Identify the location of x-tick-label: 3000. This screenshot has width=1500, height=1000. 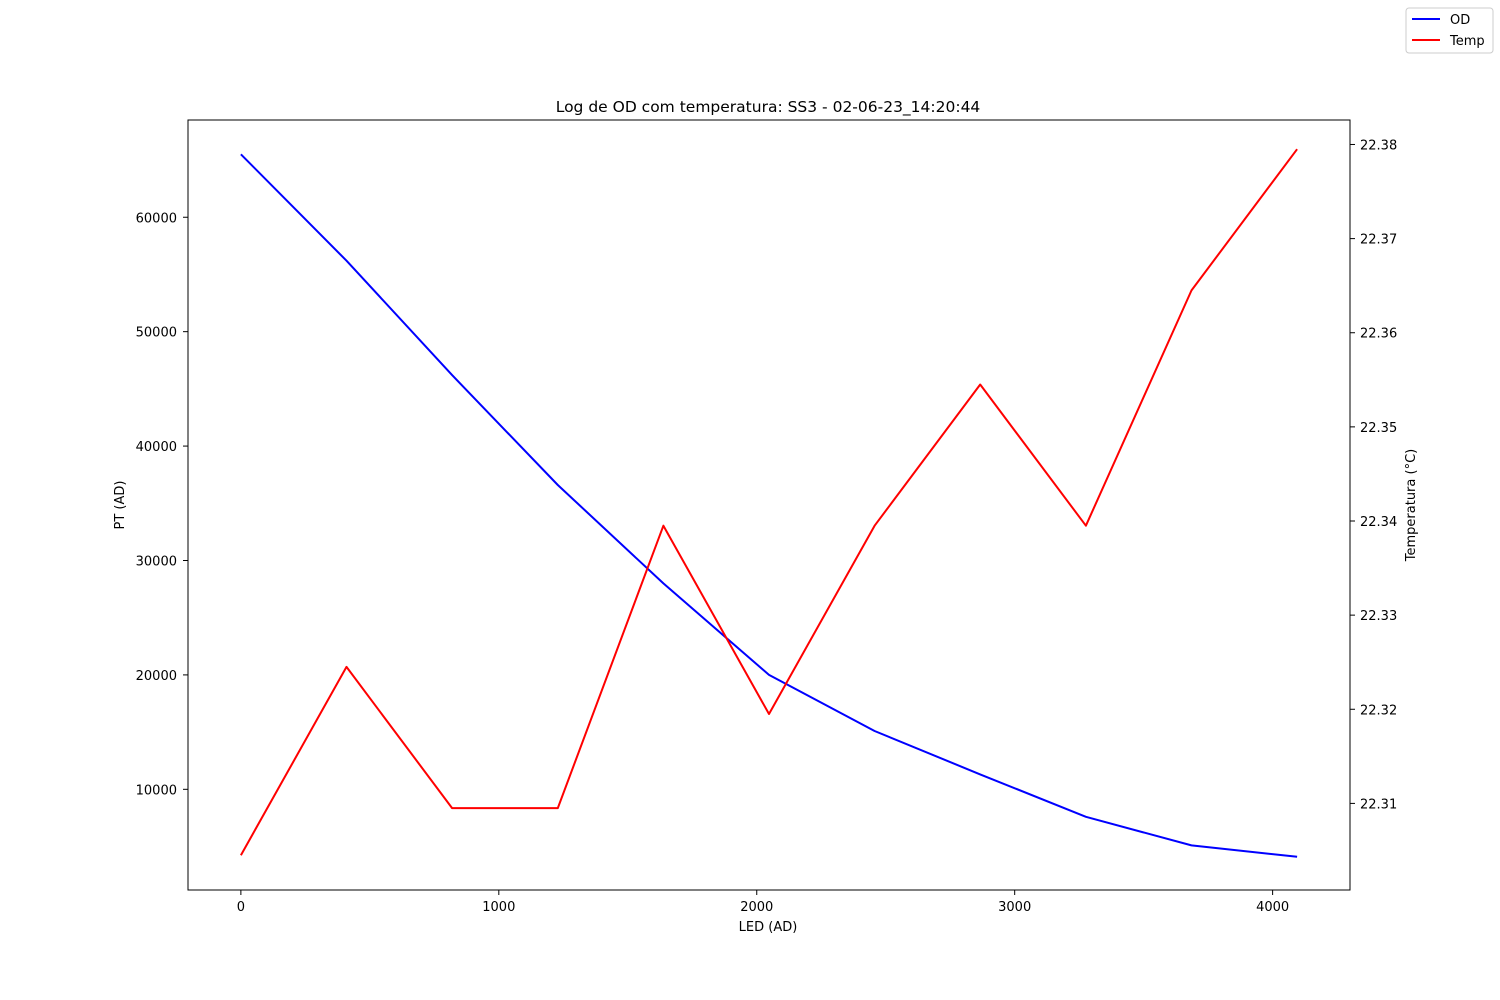
(1014, 907).